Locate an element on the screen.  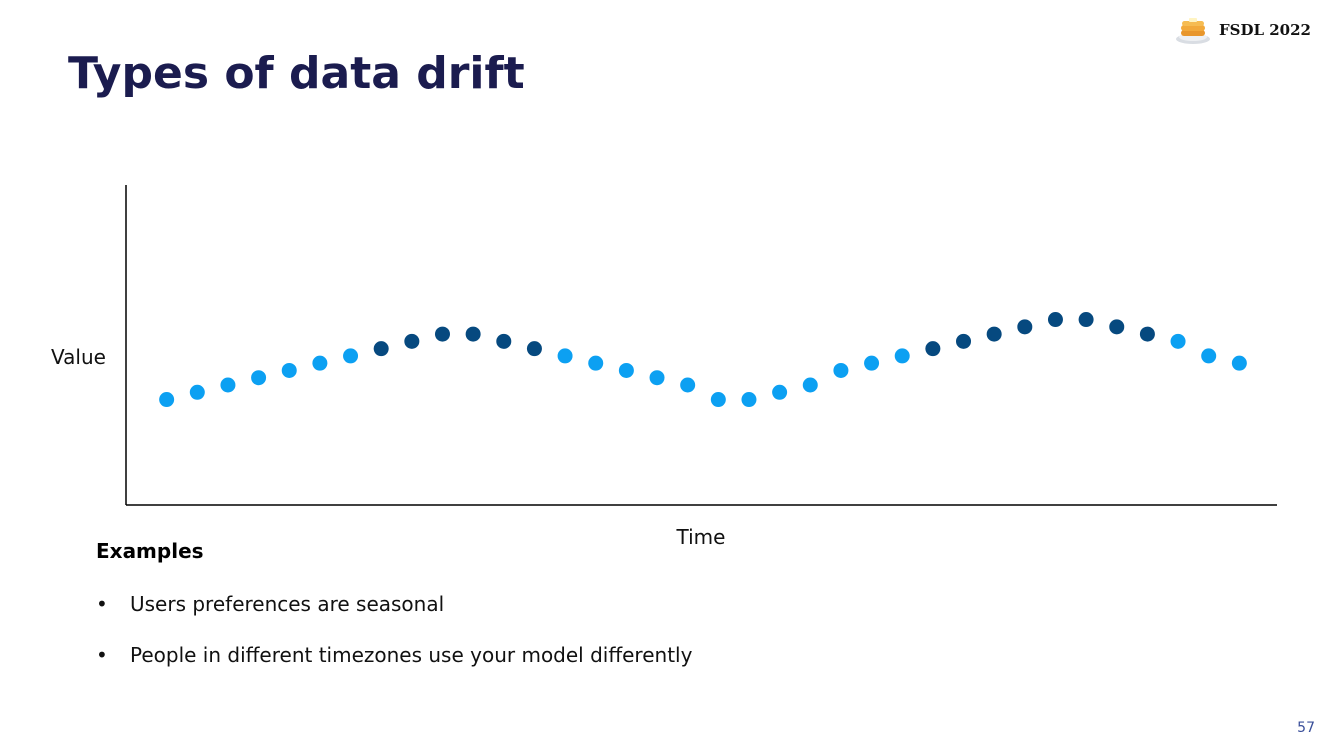
x-axis-label: Time is located at coordinates (701, 537).